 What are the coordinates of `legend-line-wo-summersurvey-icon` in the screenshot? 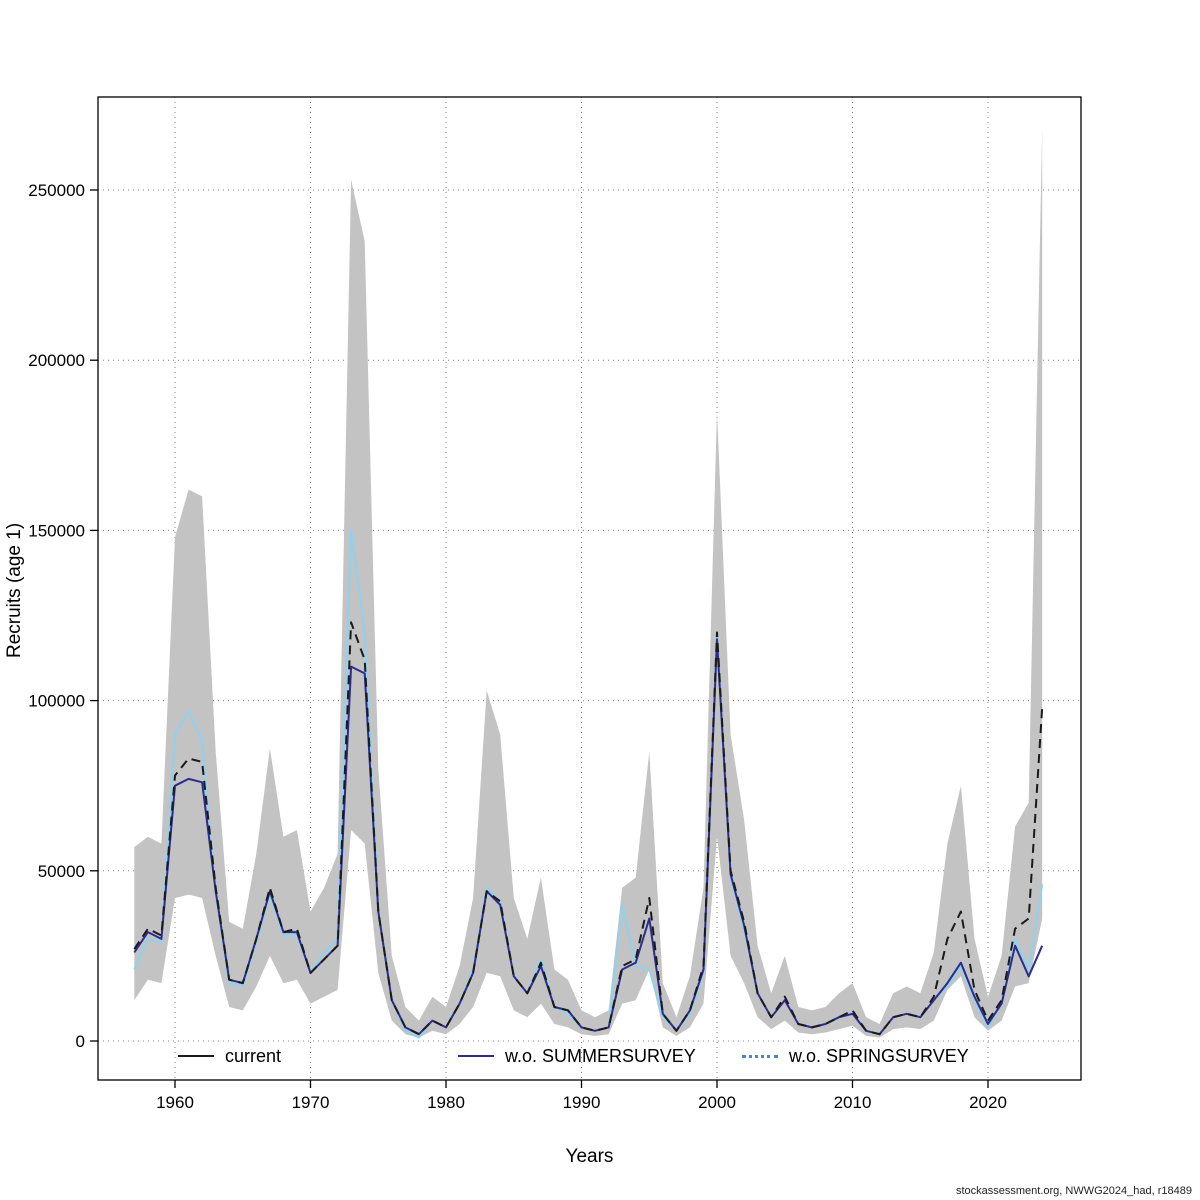 It's located at (476, 1056).